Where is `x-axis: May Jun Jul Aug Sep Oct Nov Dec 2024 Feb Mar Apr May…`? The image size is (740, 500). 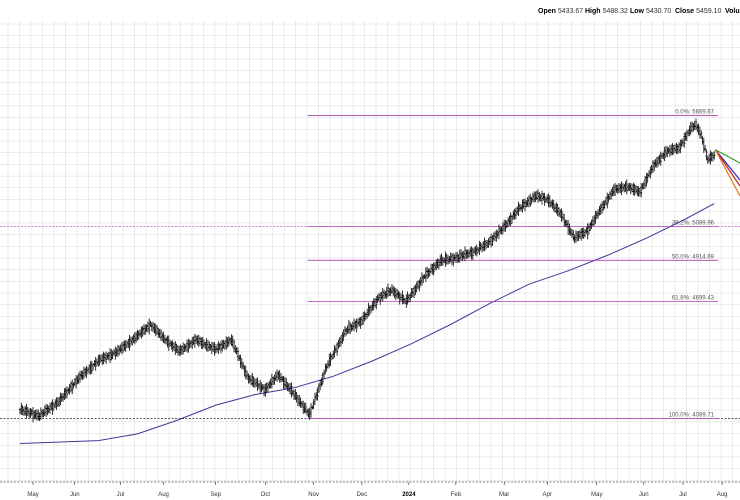
x-axis: May Jun Jul Aug Sep Oct Nov Dec 2024 Feb Mar Apr May… is located at coordinates (370, 489).